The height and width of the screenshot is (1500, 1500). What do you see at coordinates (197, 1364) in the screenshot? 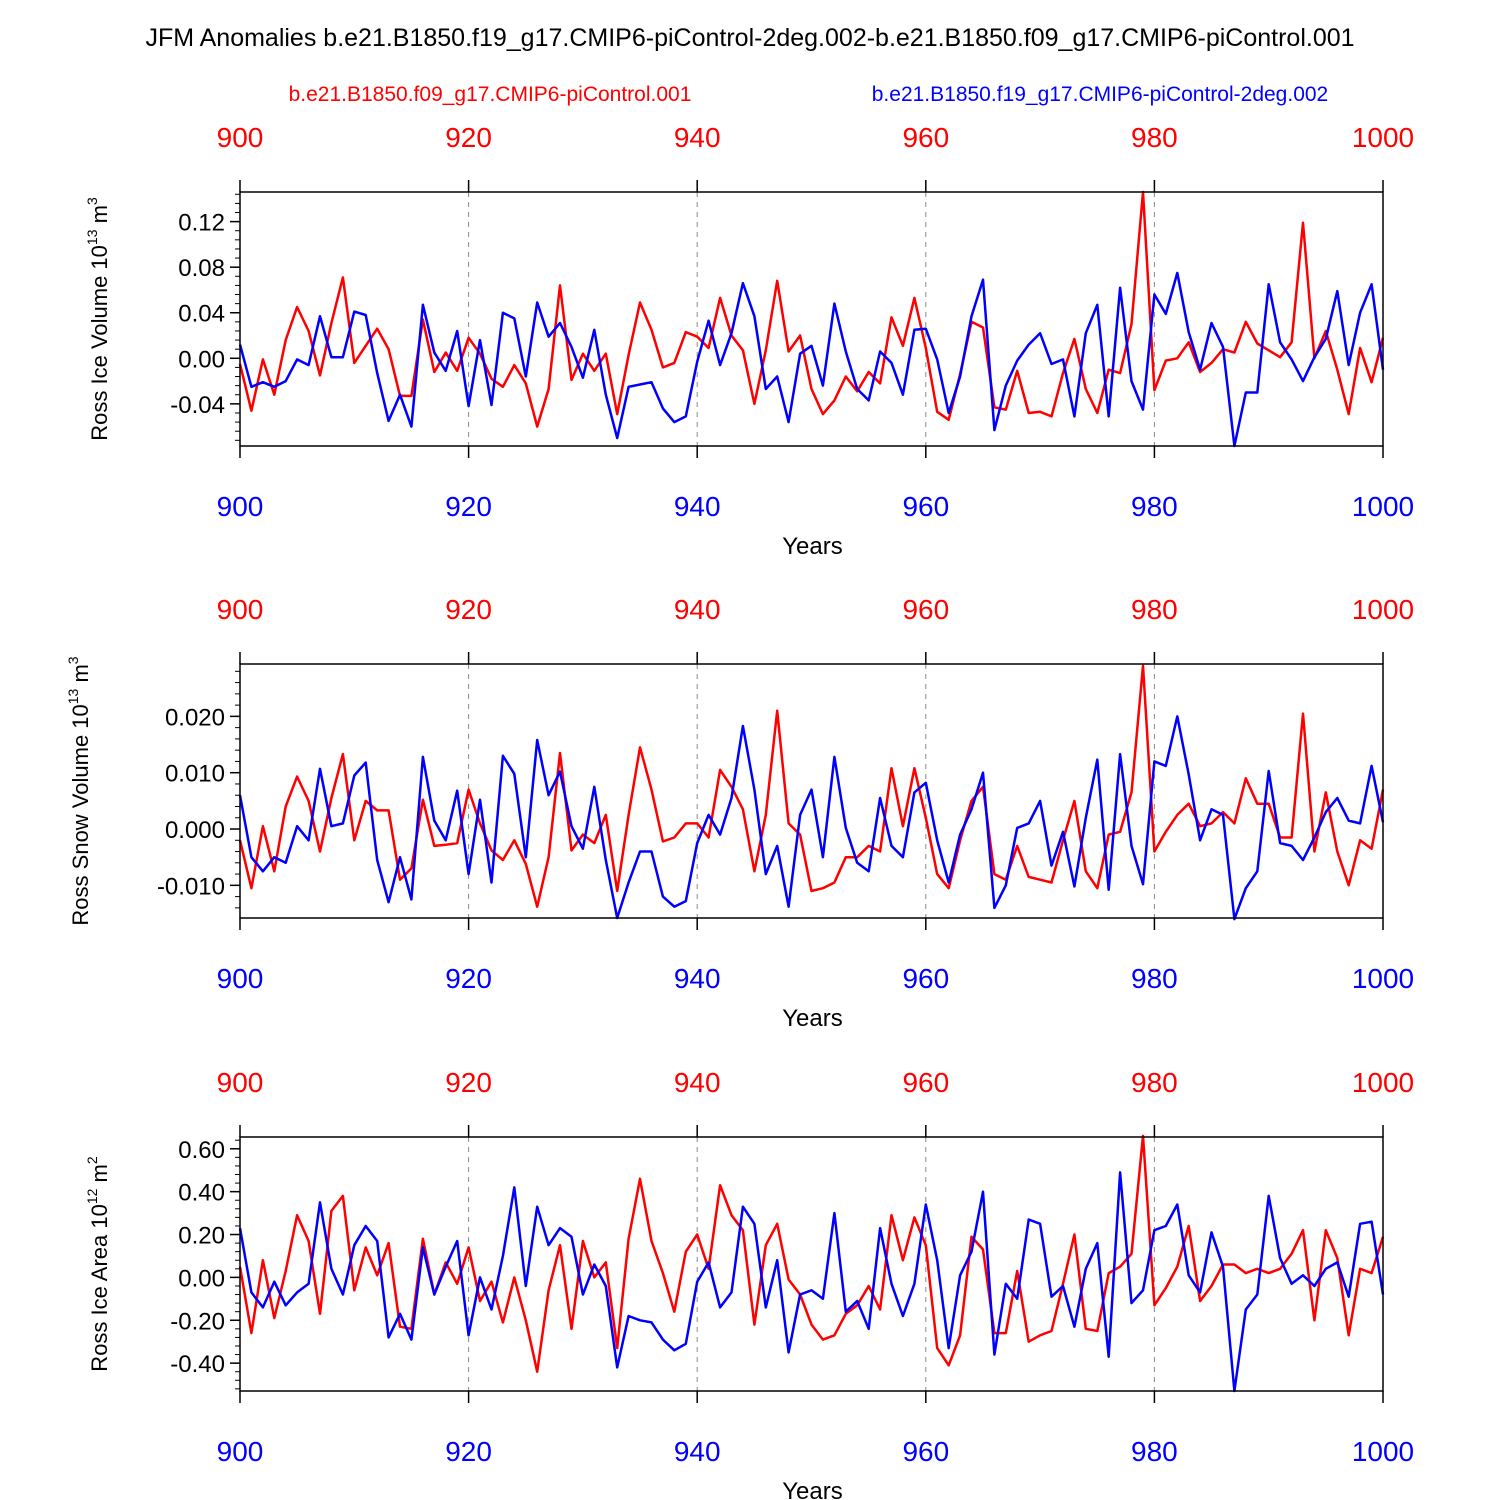
I see `y-tick-label: -0.40` at bounding box center [197, 1364].